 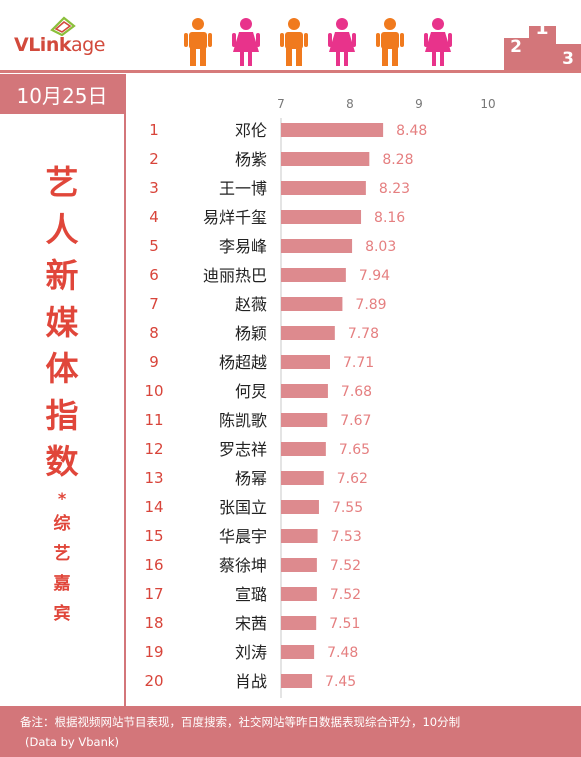 What do you see at coordinates (153, 420) in the screenshot?
I see `rank-label: 11` at bounding box center [153, 420].